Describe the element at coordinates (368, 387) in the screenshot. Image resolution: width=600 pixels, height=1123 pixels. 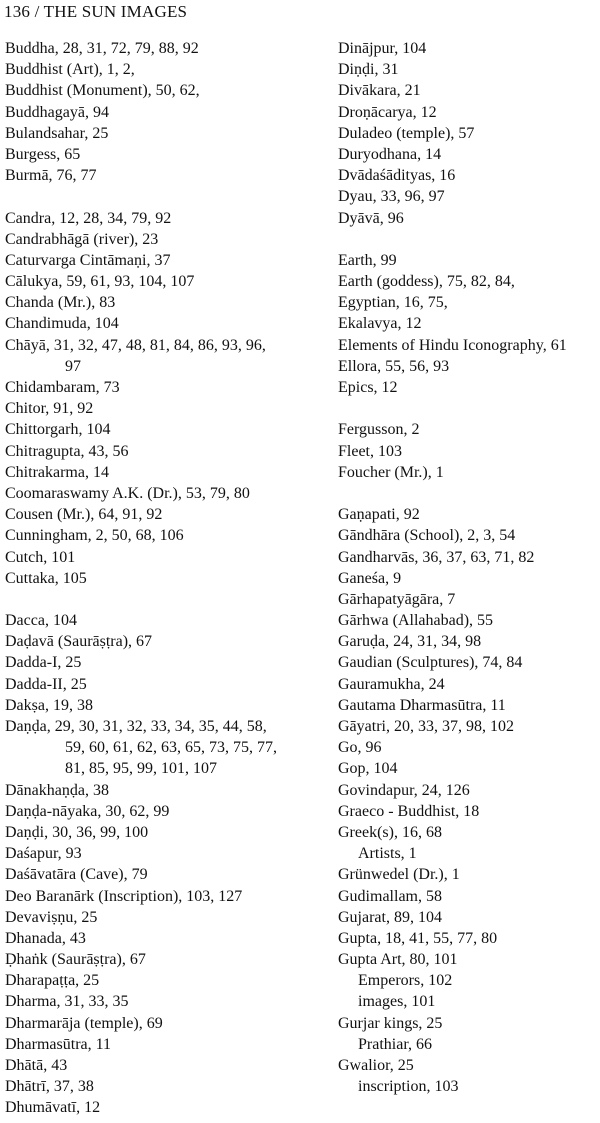
I see `index-entry: Epics, 12` at that location.